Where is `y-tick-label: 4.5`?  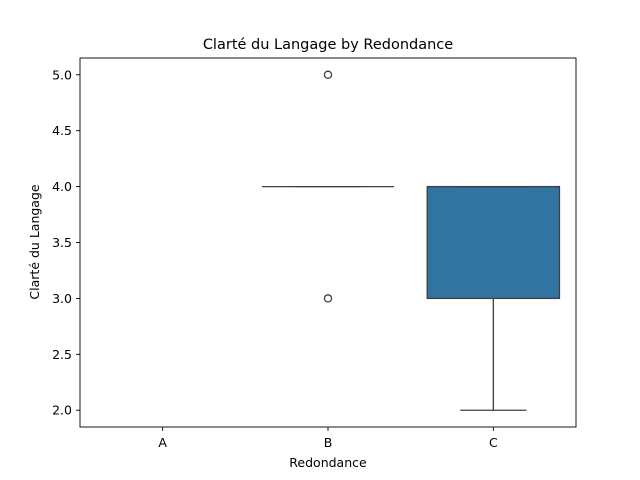
y-tick-label: 4.5 is located at coordinates (62, 130).